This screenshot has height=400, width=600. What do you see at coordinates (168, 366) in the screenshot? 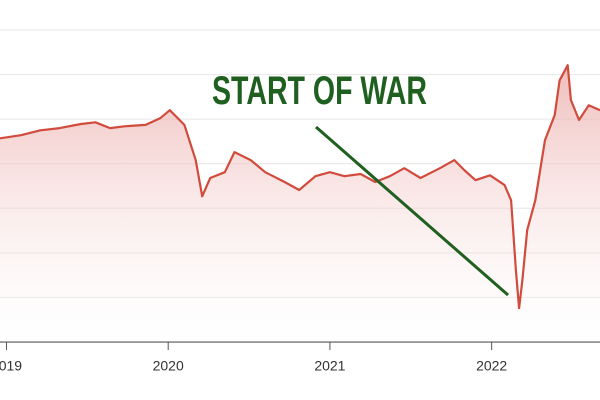
I see `x-tick-label: 2020` at bounding box center [168, 366].